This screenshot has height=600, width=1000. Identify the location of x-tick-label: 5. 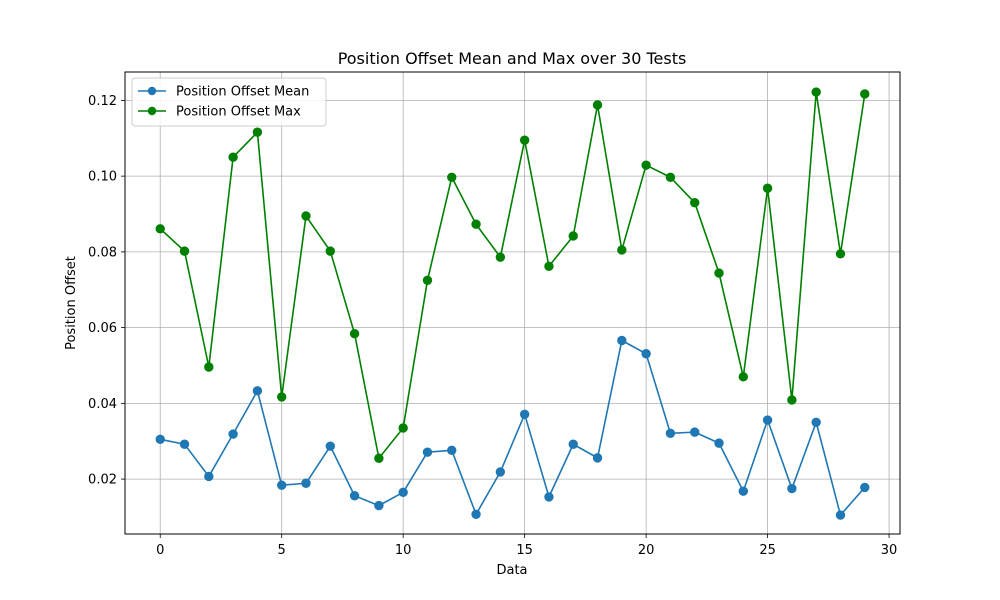
(282, 550).